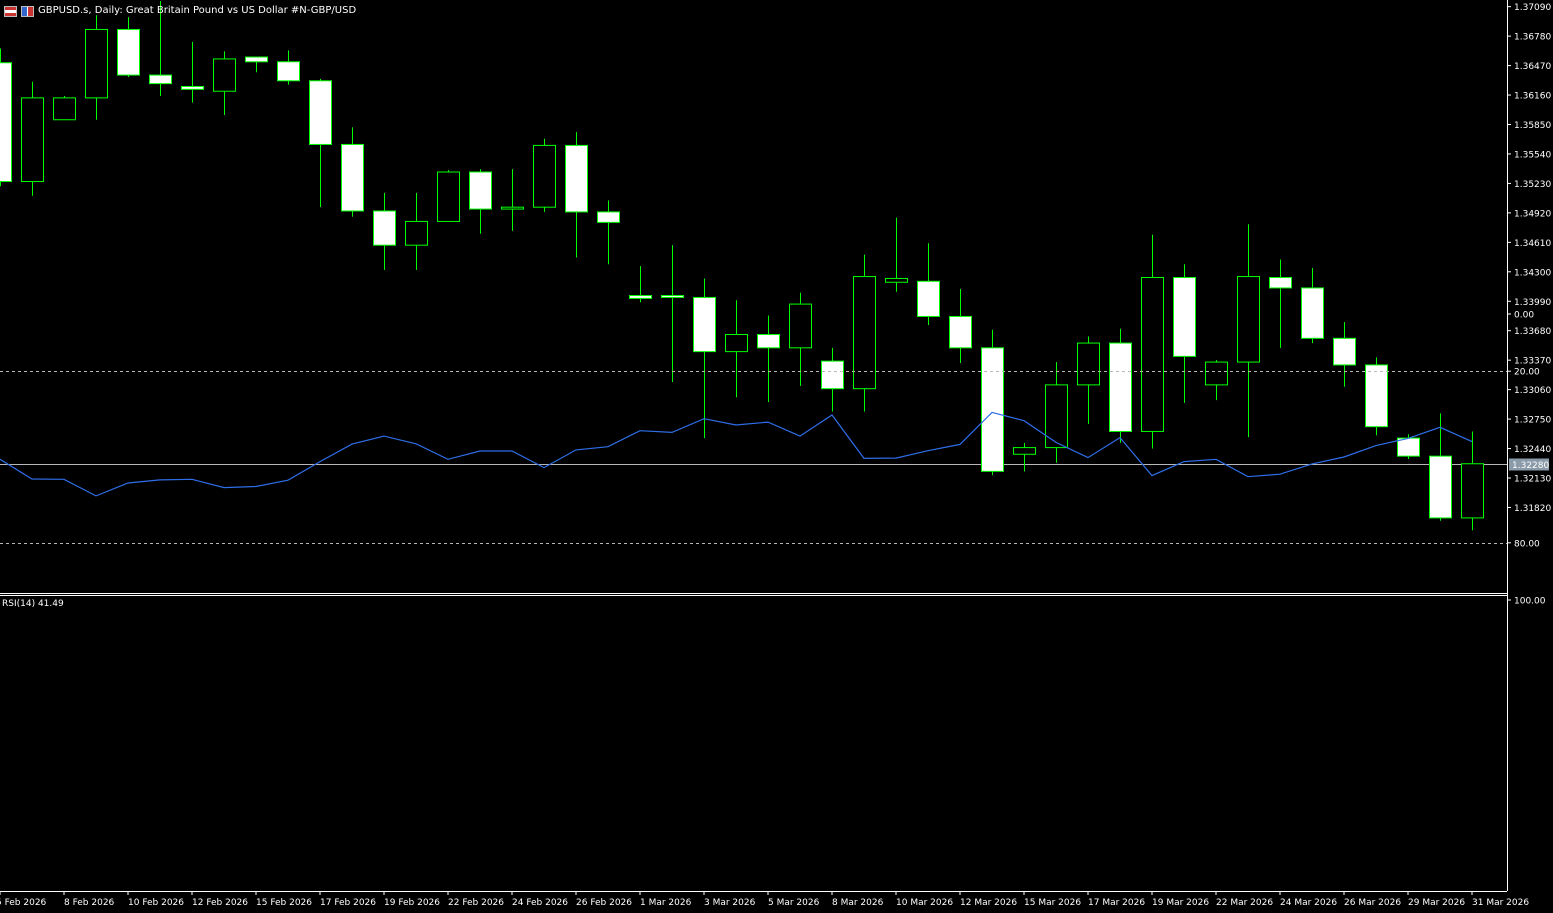 The height and width of the screenshot is (913, 1553). I want to click on price-tick-label: 1.32130, so click(1532, 480).